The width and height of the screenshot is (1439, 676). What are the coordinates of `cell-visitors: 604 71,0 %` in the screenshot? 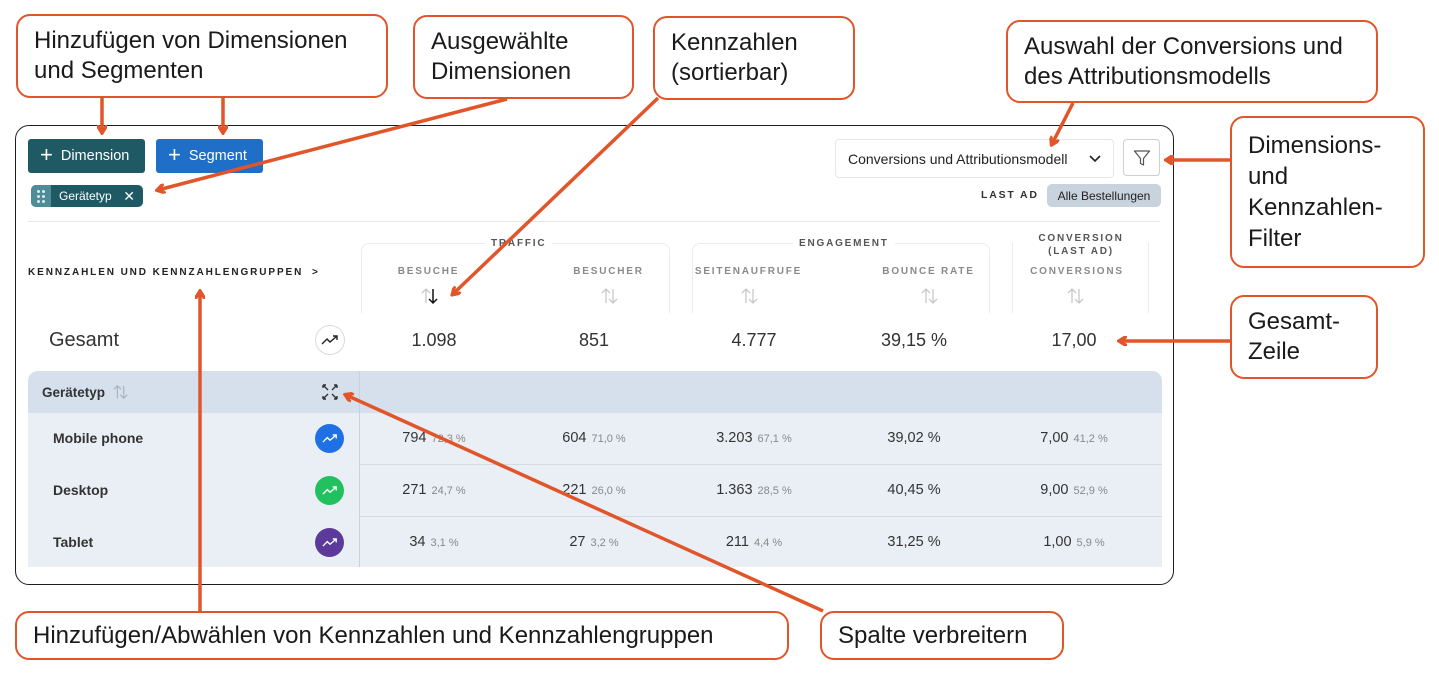 It's located at (594, 438).